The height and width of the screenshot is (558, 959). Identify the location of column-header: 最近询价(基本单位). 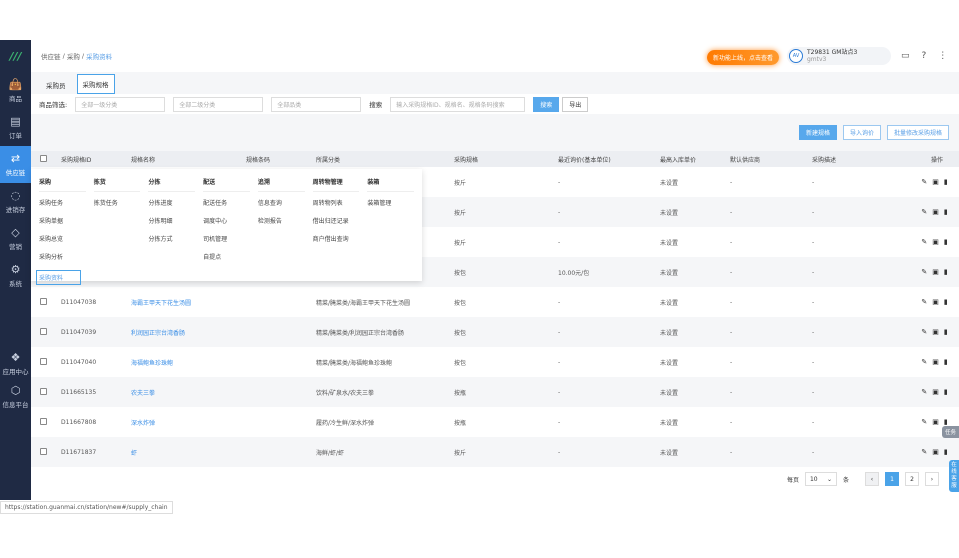
(609, 159).